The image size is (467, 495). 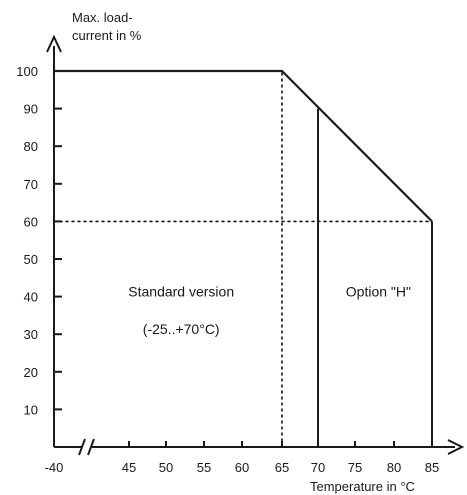 What do you see at coordinates (129, 467) in the screenshot?
I see `x-tick-label-45: 45` at bounding box center [129, 467].